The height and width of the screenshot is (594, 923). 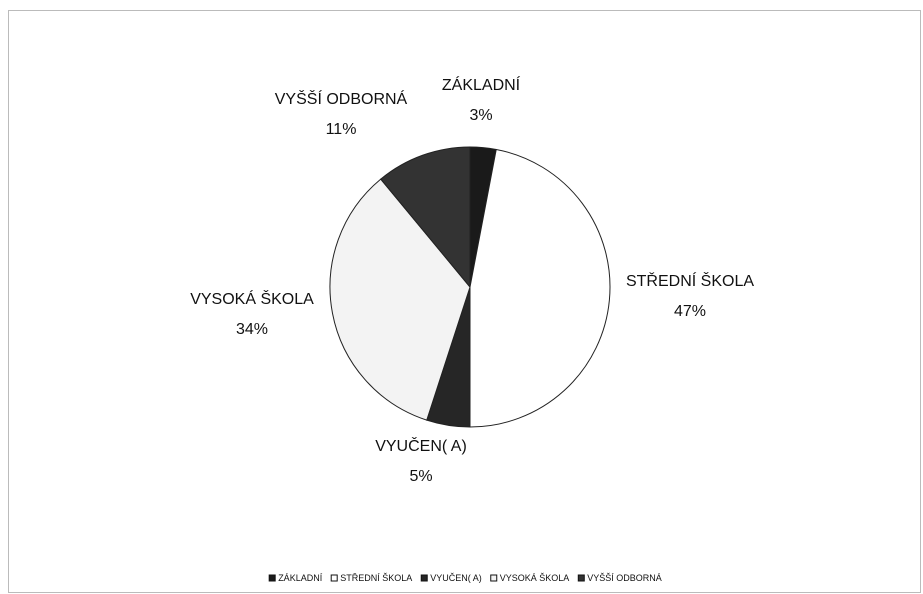 I want to click on legend-label: ZÁKLADNÍ, so click(x=300, y=578).